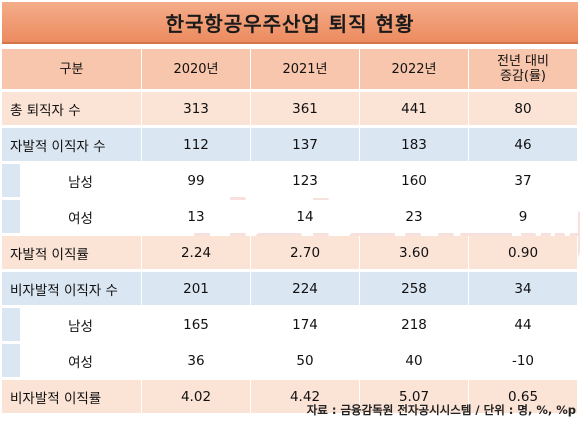 The image size is (580, 422). I want to click on table-row: 총 퇴직자 수 313 361 441 80, so click(290, 108).